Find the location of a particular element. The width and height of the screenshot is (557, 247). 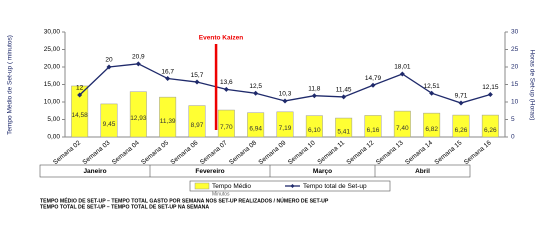

line-value-label: 11,45 is located at coordinates (344, 90).